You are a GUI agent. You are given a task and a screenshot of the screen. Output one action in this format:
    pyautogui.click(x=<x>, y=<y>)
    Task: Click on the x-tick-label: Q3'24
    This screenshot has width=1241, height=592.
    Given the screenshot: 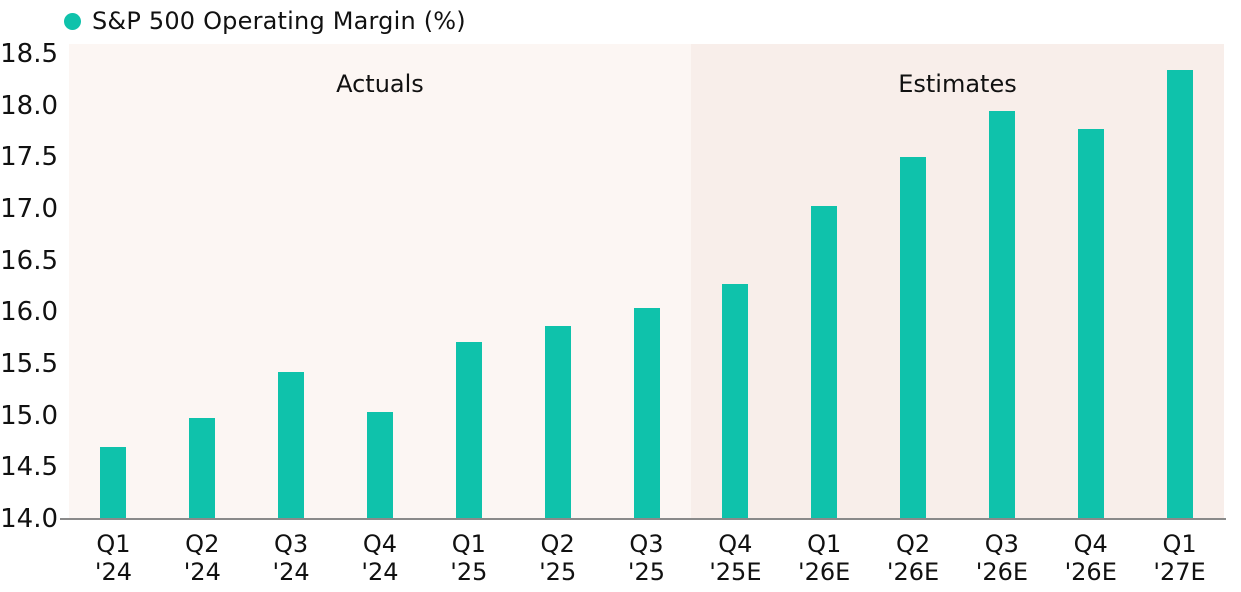 What is the action you would take?
    pyautogui.click(x=291, y=558)
    